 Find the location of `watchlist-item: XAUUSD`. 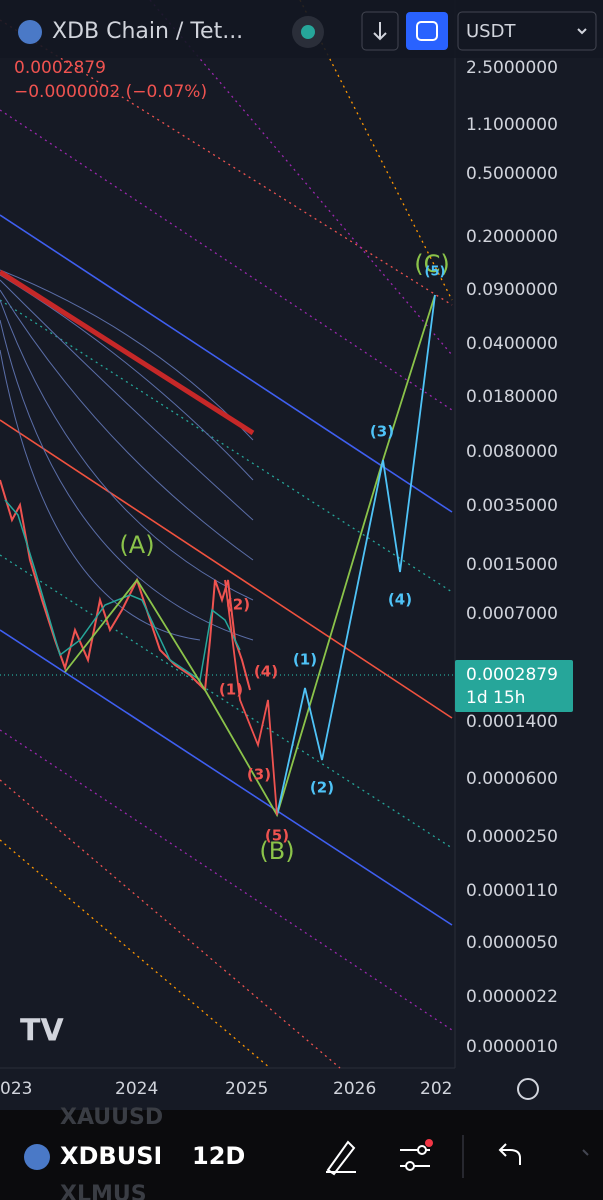

watchlist-item: XAUUSD is located at coordinates (111, 1117).